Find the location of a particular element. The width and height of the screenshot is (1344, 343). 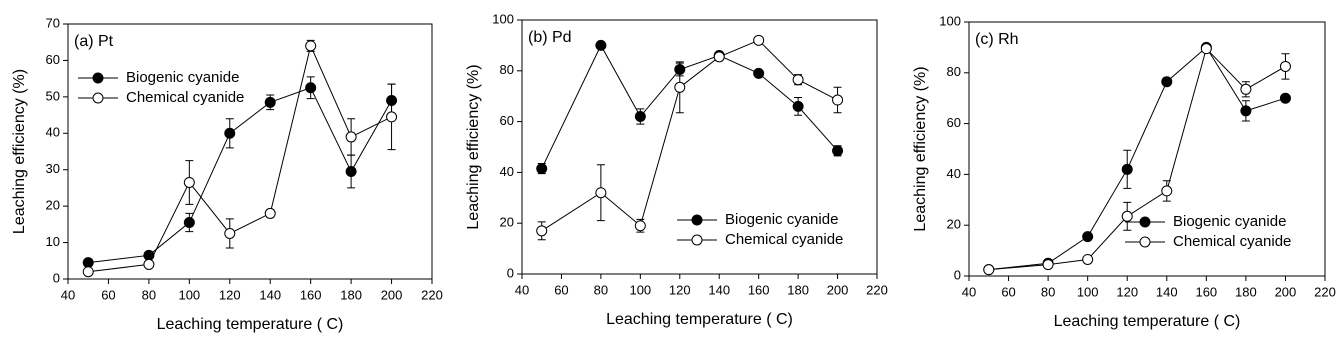

y-tick-label: 10 is located at coordinates (53, 241).